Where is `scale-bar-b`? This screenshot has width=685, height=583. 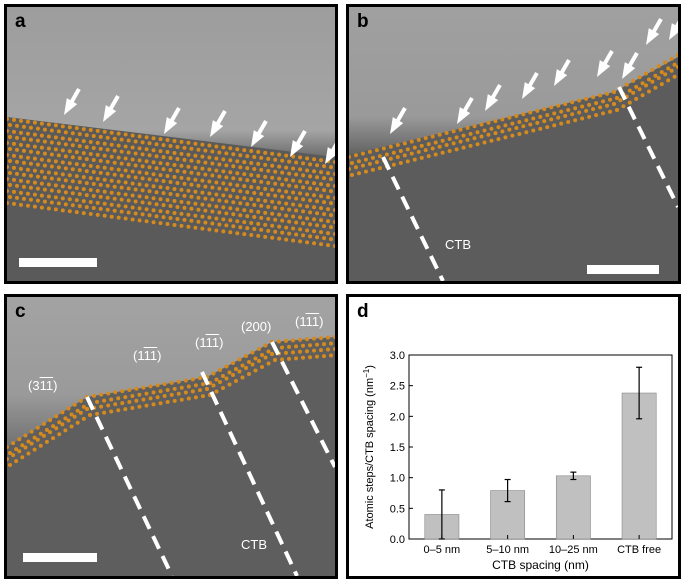
scale-bar-b is located at coordinates (623, 269).